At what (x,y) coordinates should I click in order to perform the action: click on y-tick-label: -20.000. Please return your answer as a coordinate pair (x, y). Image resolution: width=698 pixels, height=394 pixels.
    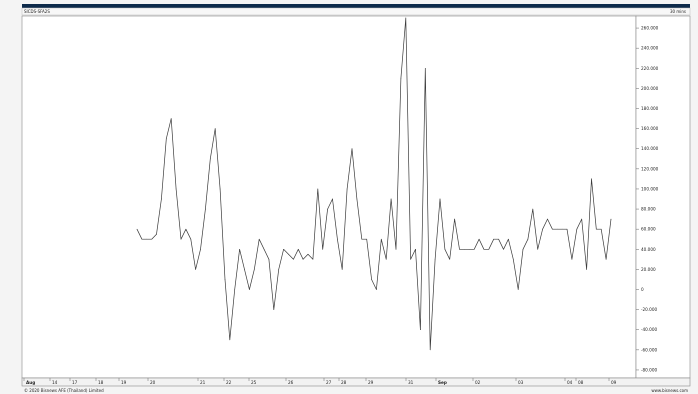
    Looking at the image, I should click on (649, 309).